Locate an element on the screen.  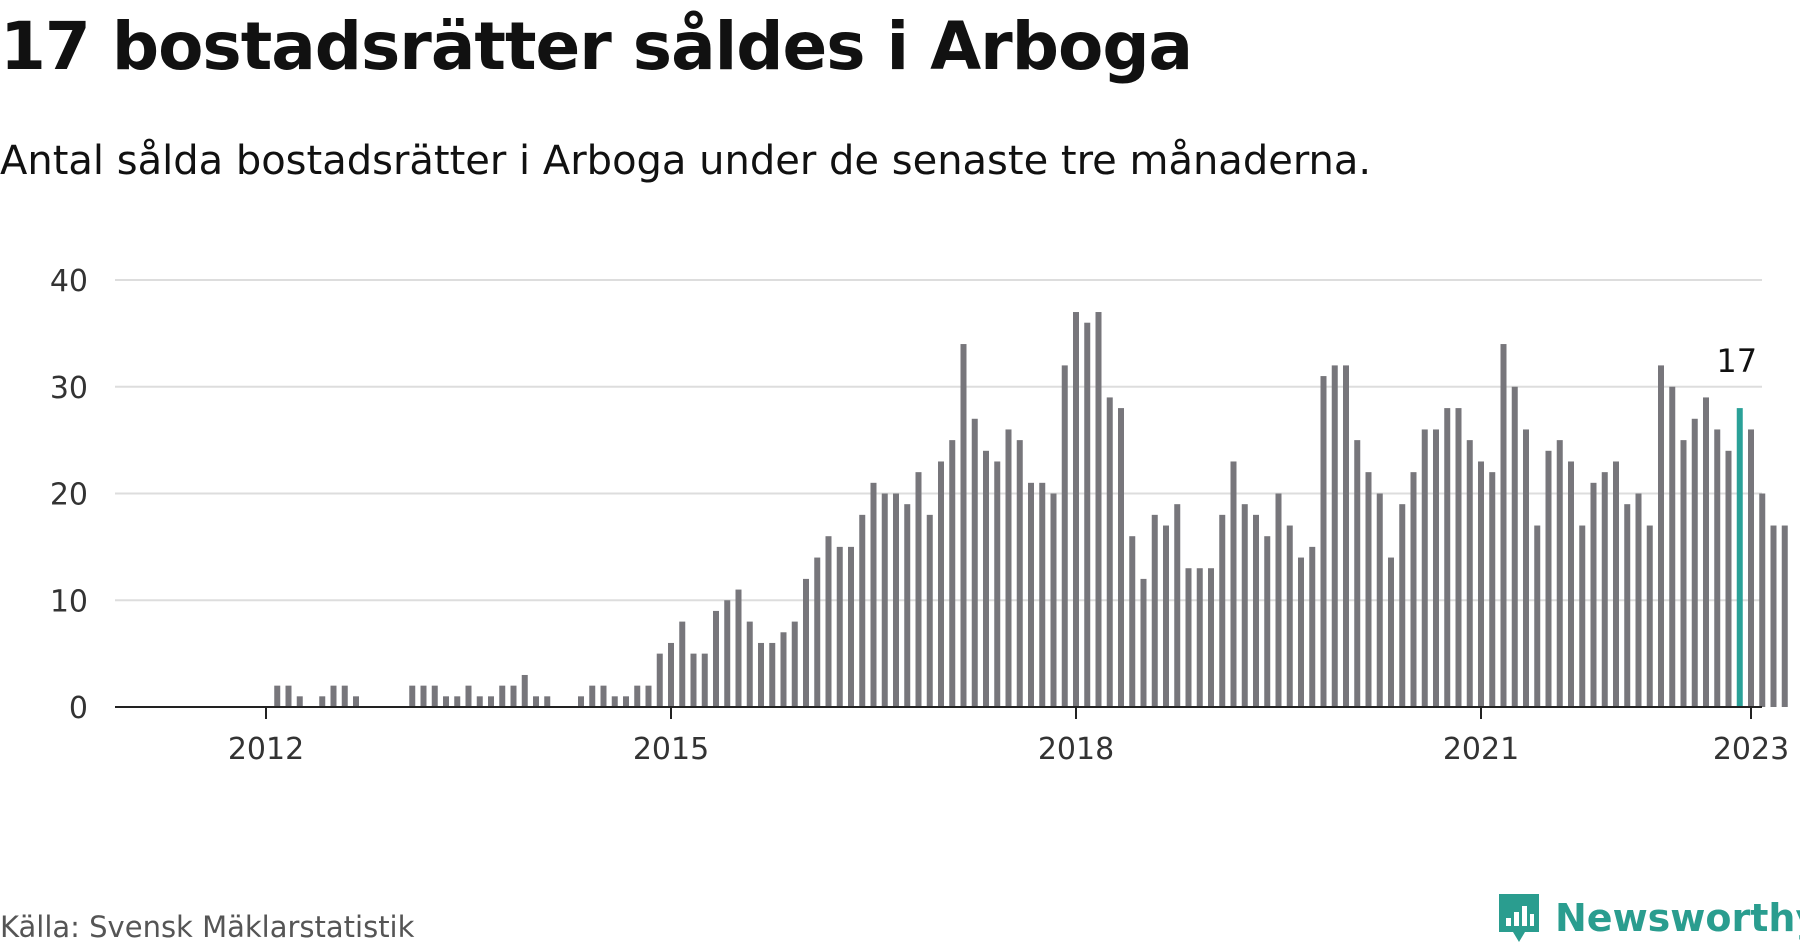
highlight-data-label: 17 is located at coordinates (1736, 361).